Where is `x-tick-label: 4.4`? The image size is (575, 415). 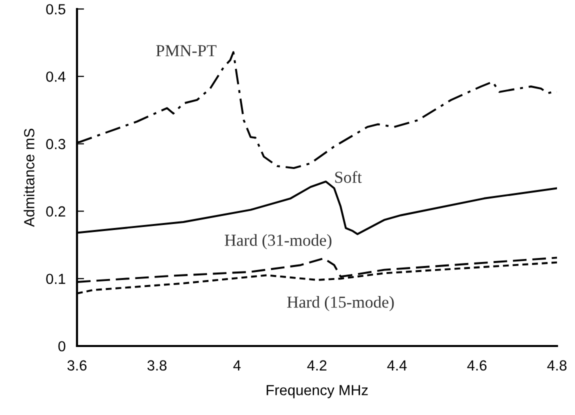
x-tick-label: 4.4 is located at coordinates (397, 365).